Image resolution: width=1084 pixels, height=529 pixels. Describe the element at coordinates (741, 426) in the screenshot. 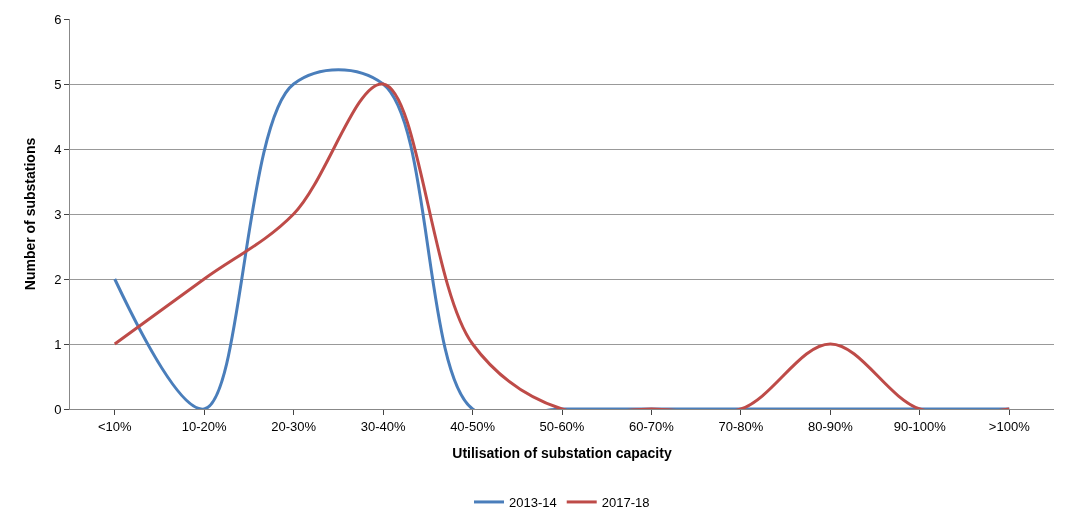

I see `x-tick-label: 70-80%` at that location.